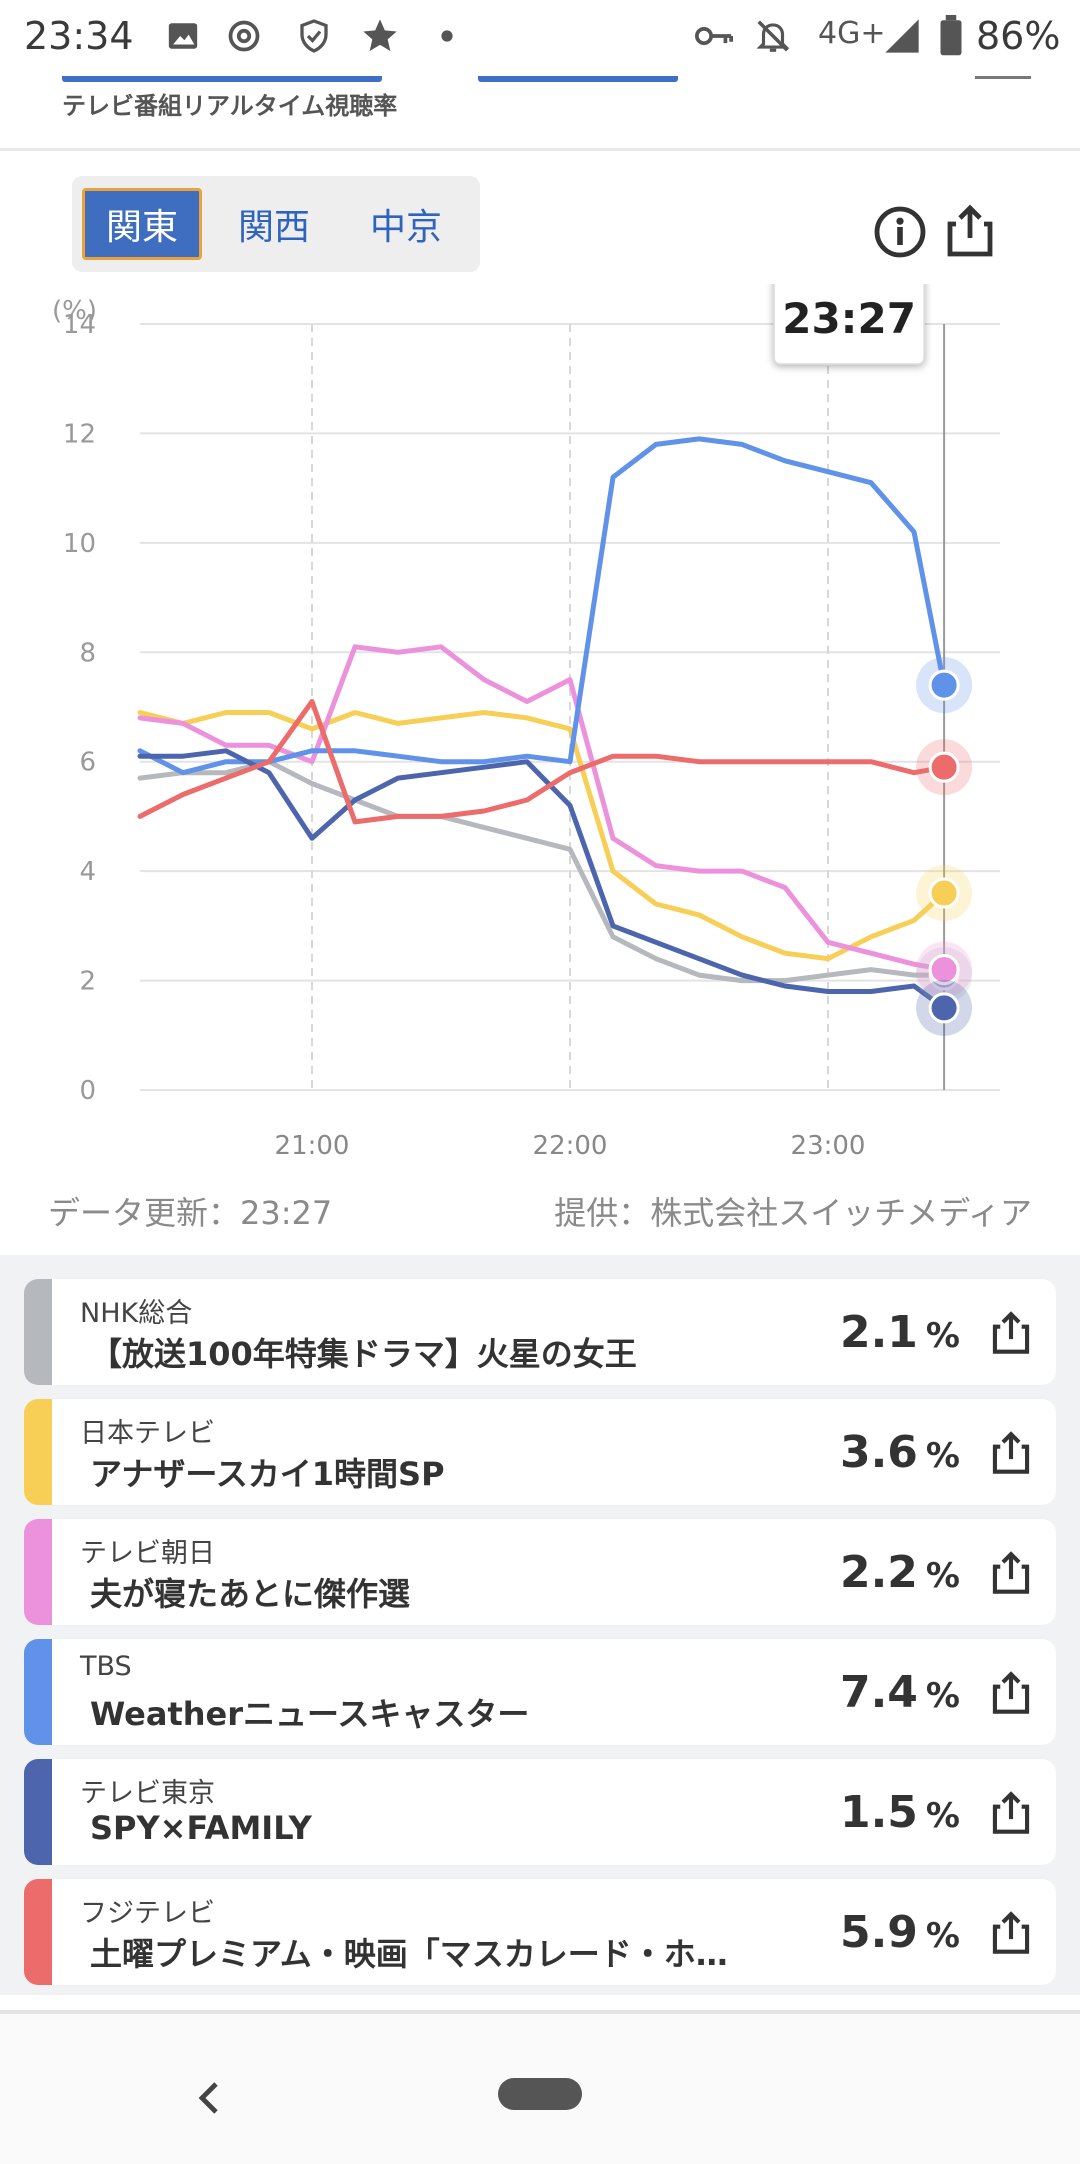  What do you see at coordinates (87, 872) in the screenshot?
I see `y-tick-label: 4` at bounding box center [87, 872].